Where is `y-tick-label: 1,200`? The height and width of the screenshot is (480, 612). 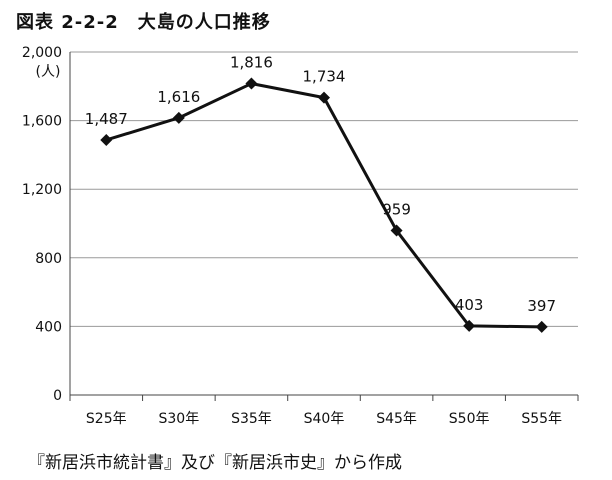
y-tick-label: 1,200 is located at coordinates (42, 190).